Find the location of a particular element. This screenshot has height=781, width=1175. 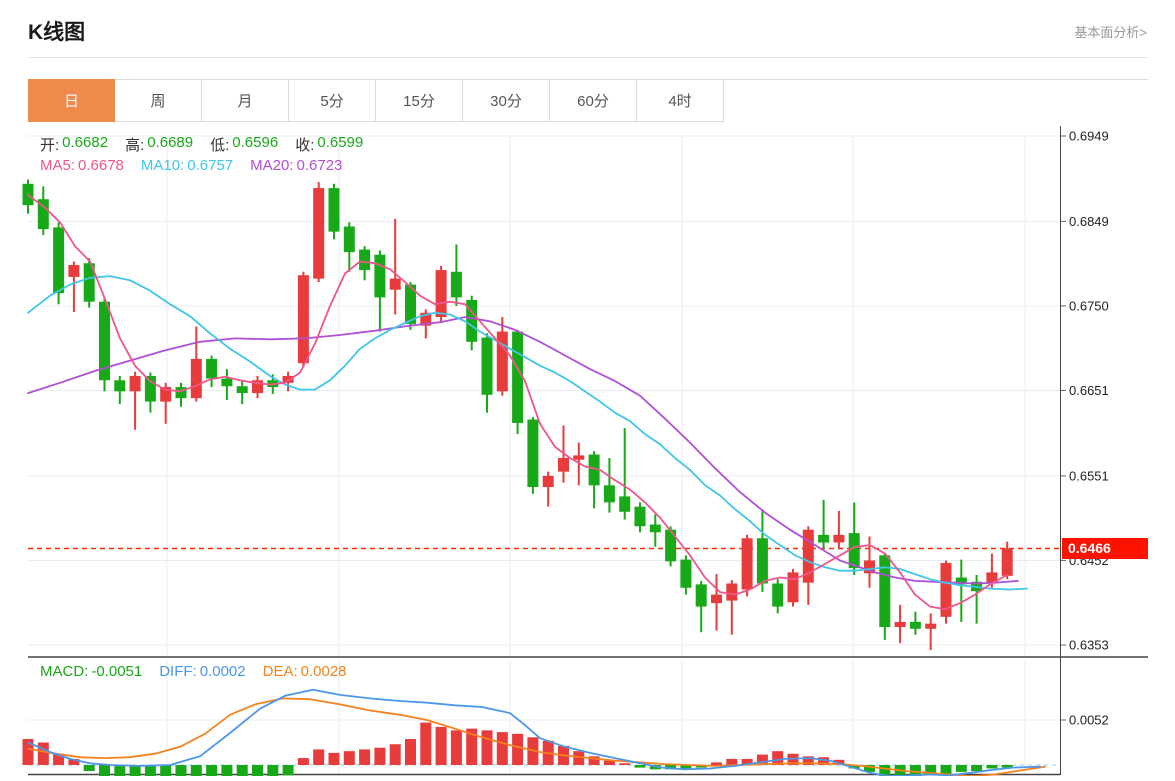

tab-60min: 60分 is located at coordinates (593, 100).